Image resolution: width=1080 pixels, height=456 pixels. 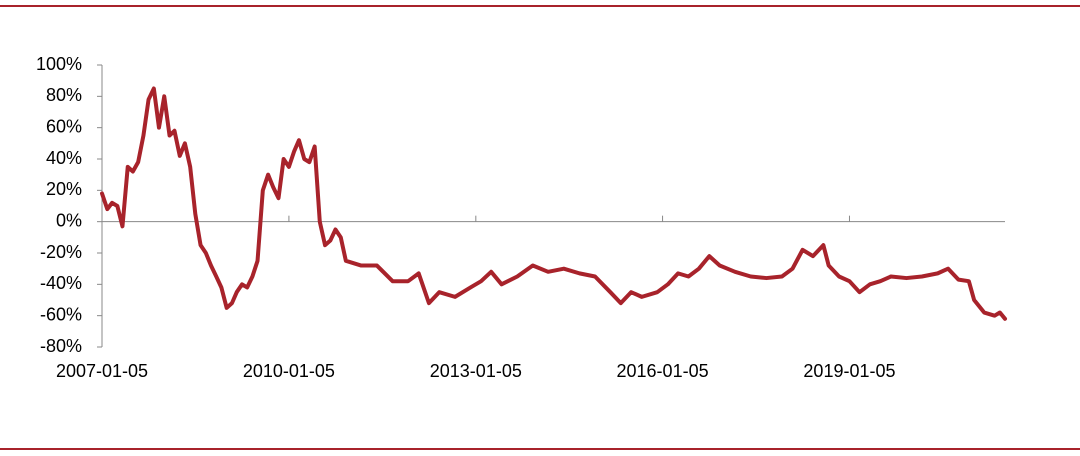 I want to click on y-tick-label: 60%, so click(x=64, y=126).